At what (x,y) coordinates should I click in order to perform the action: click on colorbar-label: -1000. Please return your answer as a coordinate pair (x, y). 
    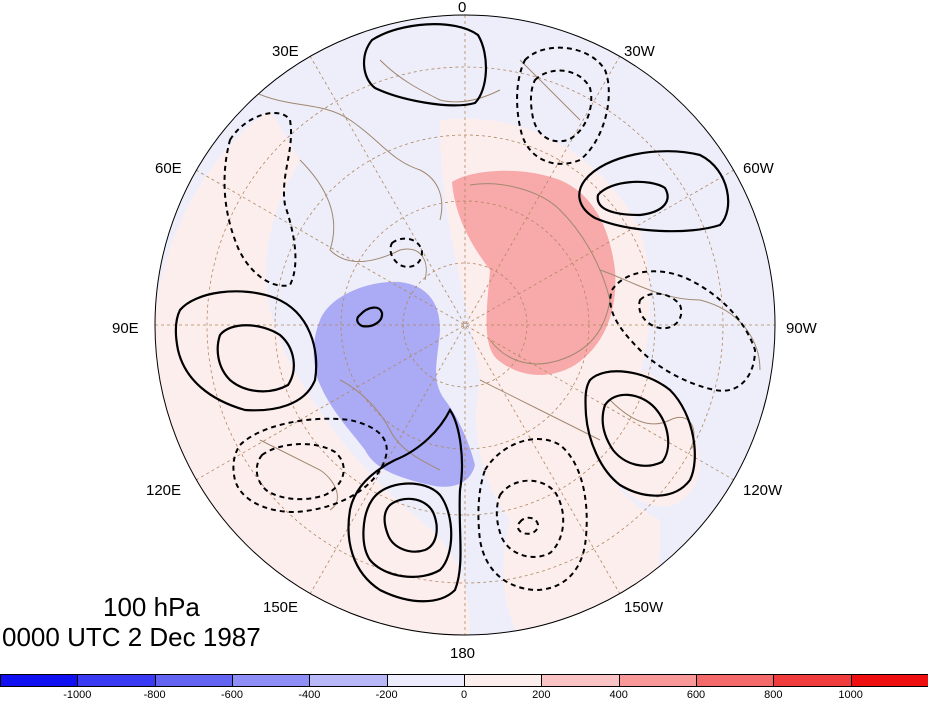
    Looking at the image, I should click on (77, 695).